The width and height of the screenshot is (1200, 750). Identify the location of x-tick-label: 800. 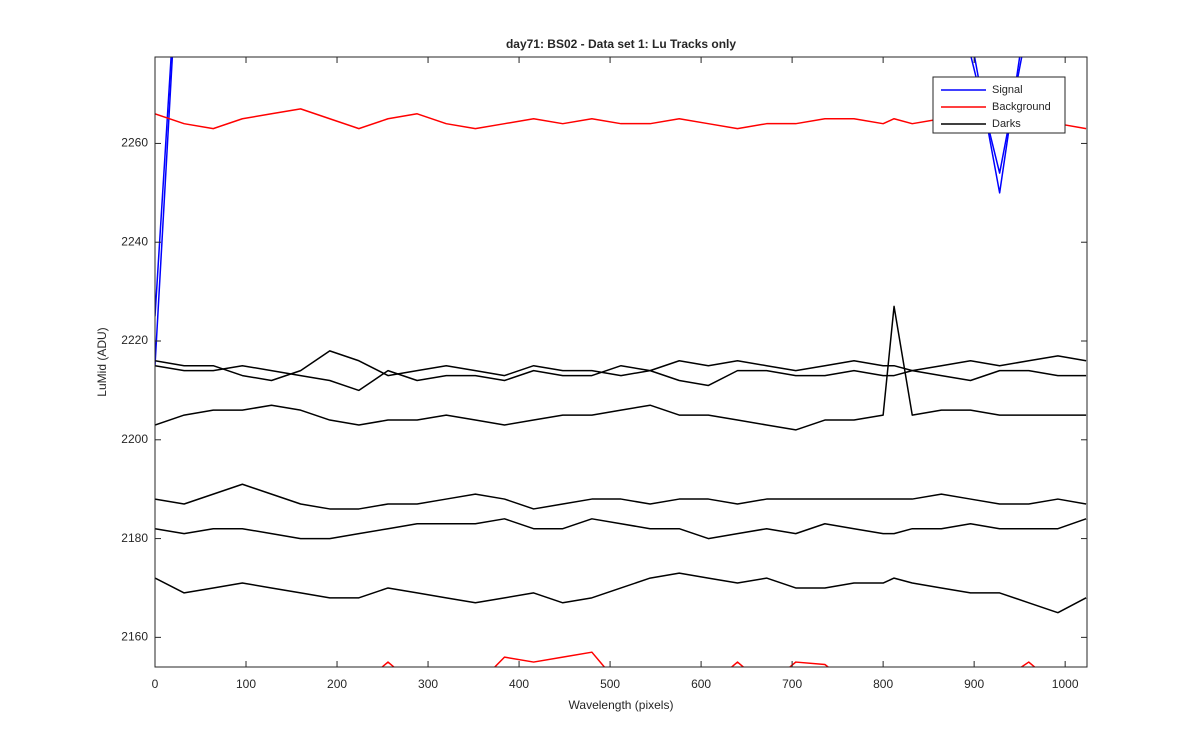
(883, 684).